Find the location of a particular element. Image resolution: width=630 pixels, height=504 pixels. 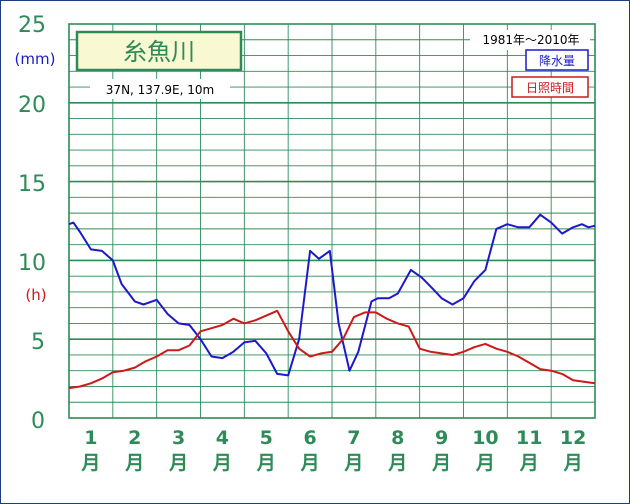

location-bg is located at coordinates (160, 89).